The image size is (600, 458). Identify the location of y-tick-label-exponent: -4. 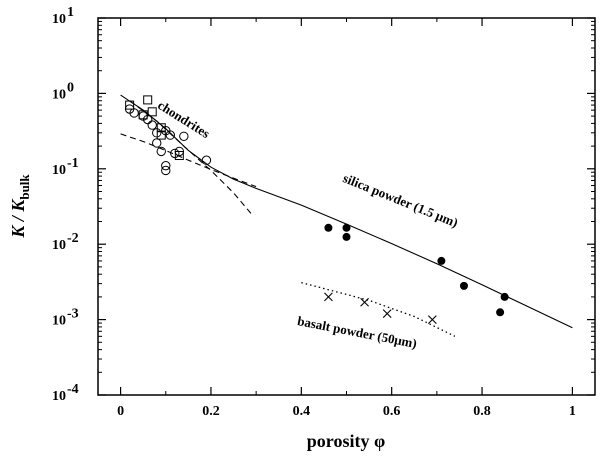
(73, 389).